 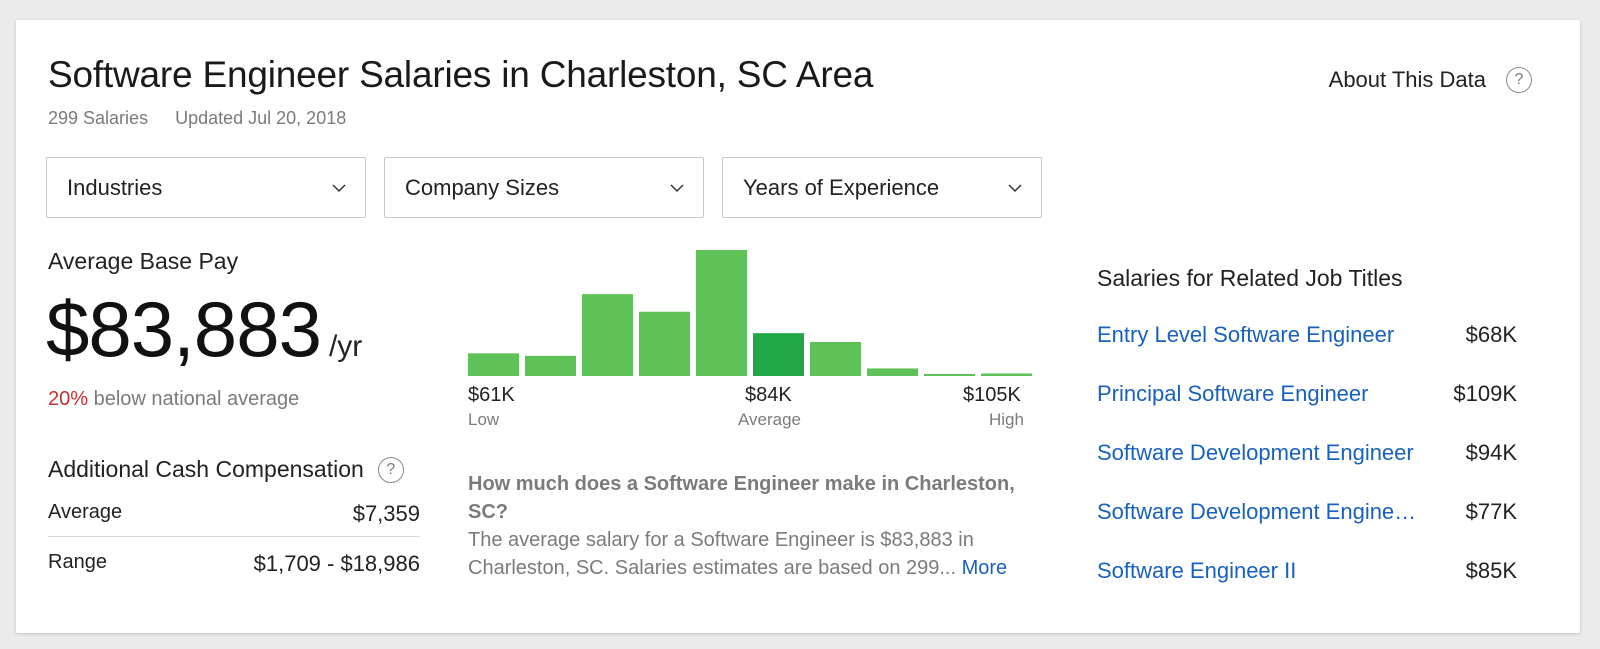 What do you see at coordinates (1491, 452) in the screenshot?
I see `related-job-pay: $94K` at bounding box center [1491, 452].